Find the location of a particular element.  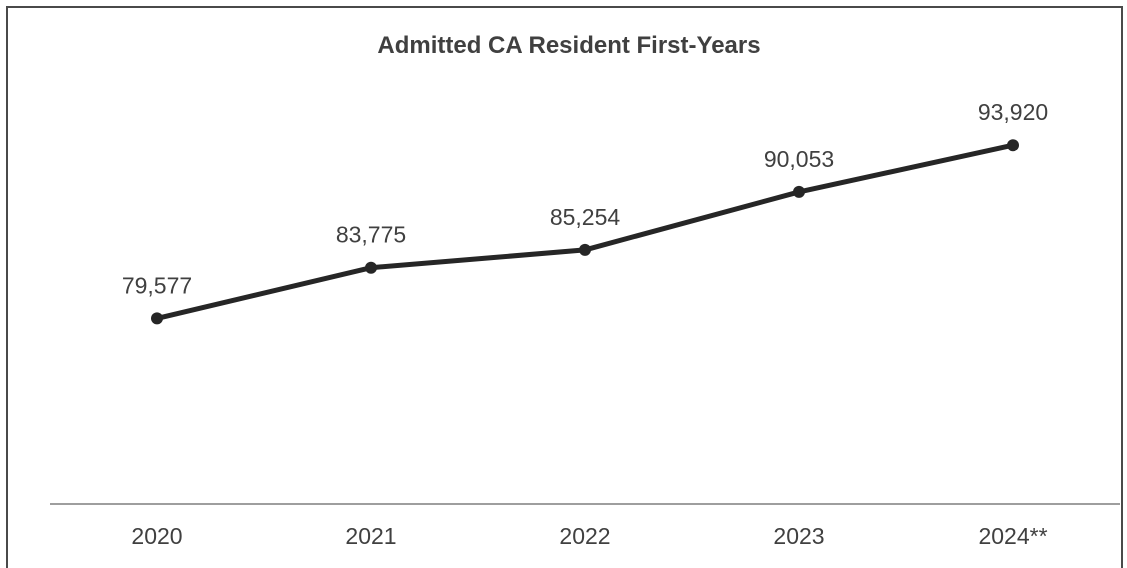

data-label-2020: 79,577 is located at coordinates (157, 285).